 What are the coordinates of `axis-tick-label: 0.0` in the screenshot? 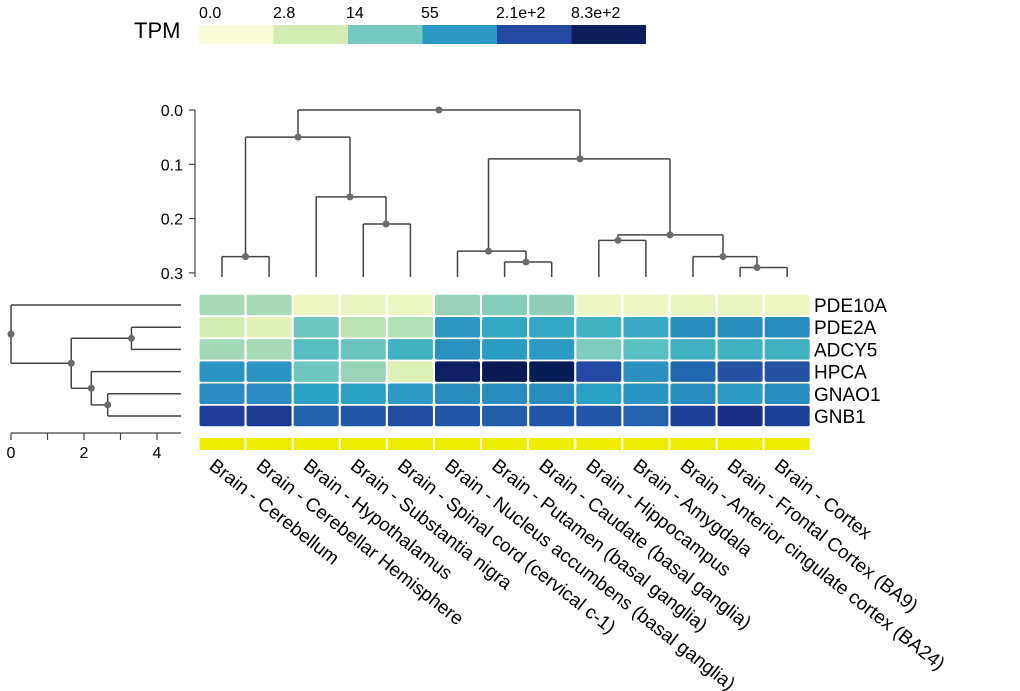 It's located at (172, 111).